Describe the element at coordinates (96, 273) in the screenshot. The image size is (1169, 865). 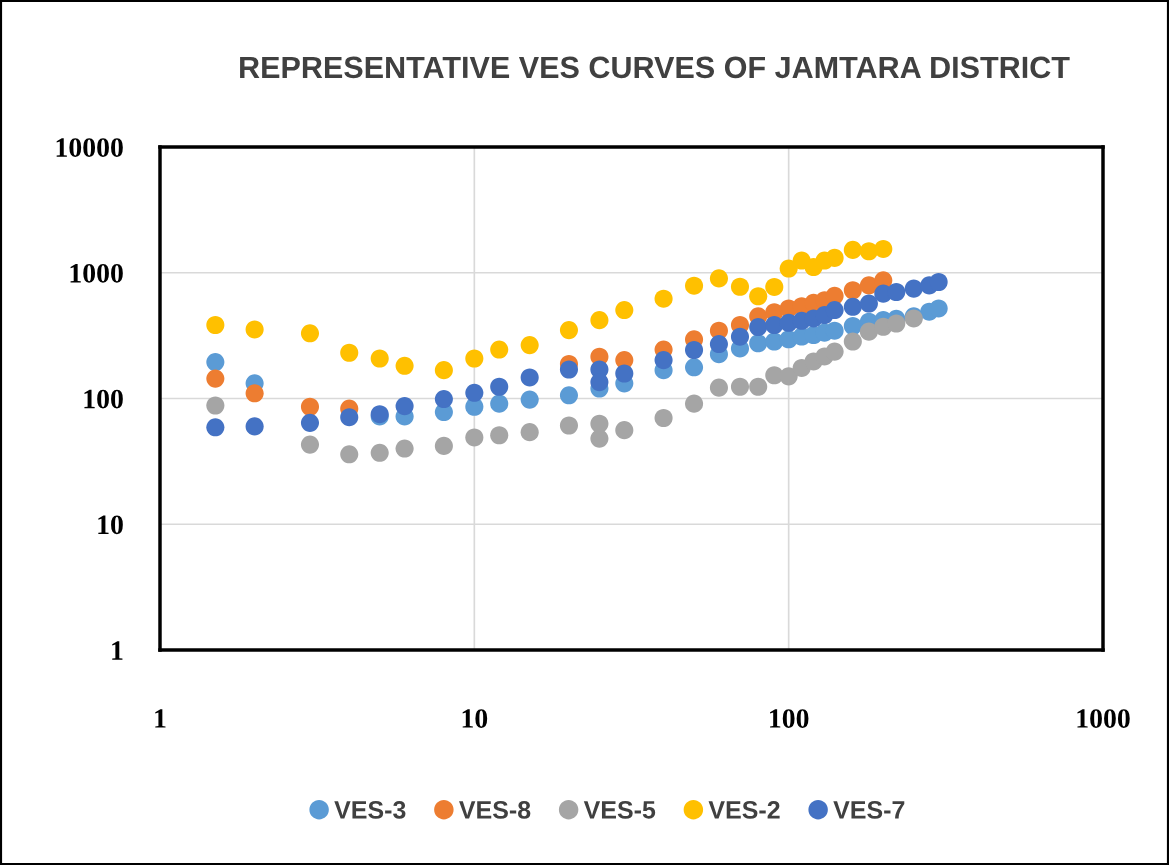
I see `y-tick-label: 1000` at that location.